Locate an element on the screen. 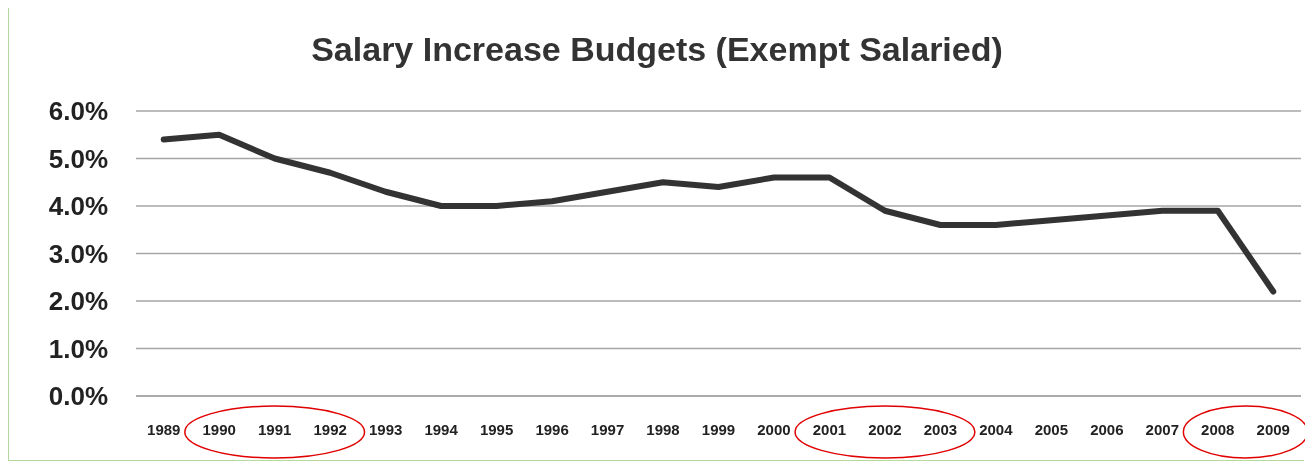 This screenshot has height=469, width=1312. y-tick-label: 3.0% is located at coordinates (78, 253).